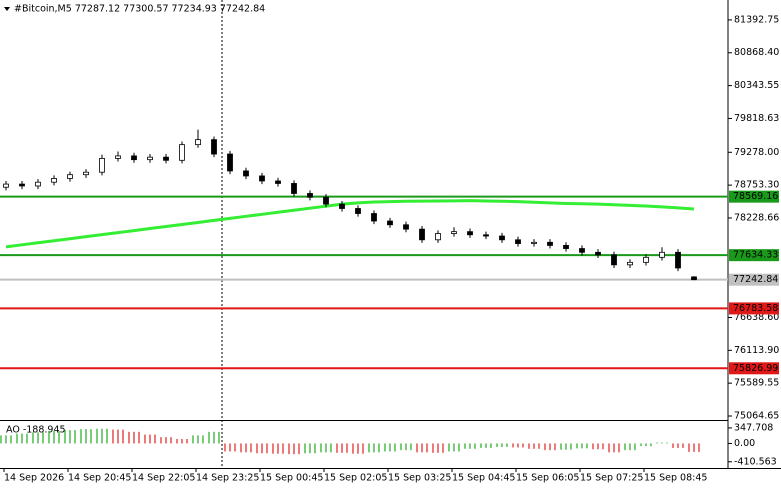 The width and height of the screenshot is (781, 489). What do you see at coordinates (756, 152) in the screenshot?
I see `y-tick-label: 79278.00` at bounding box center [756, 152].